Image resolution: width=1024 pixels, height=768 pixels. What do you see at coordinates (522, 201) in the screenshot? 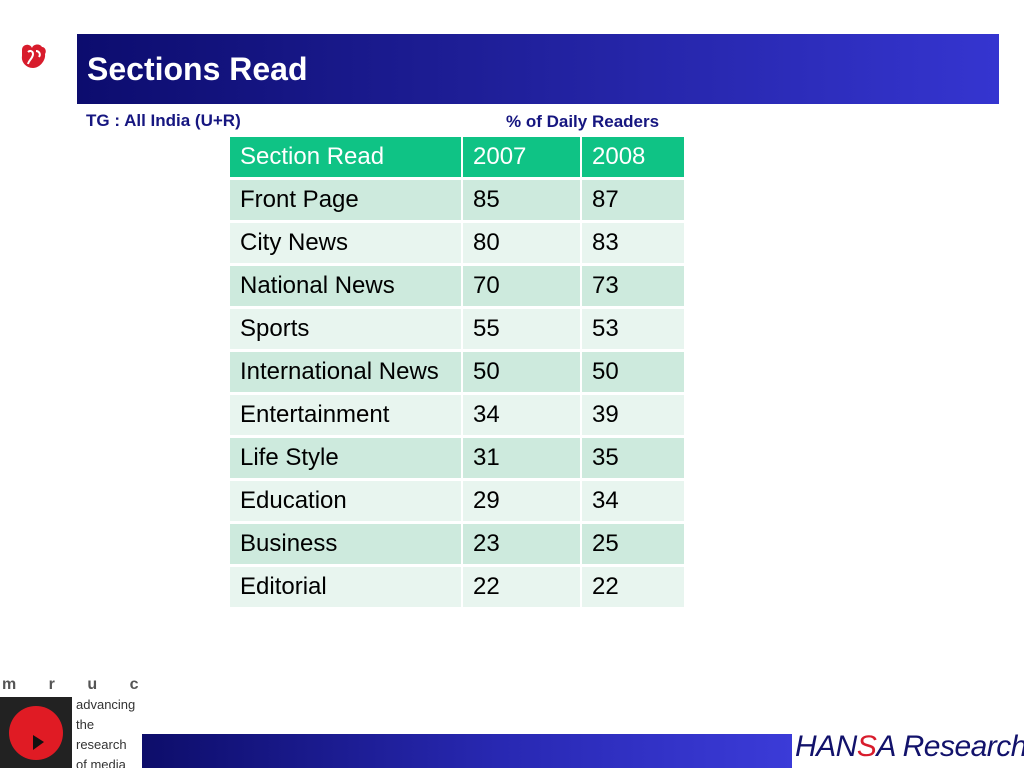
I see `value-2007: 85` at bounding box center [522, 201].